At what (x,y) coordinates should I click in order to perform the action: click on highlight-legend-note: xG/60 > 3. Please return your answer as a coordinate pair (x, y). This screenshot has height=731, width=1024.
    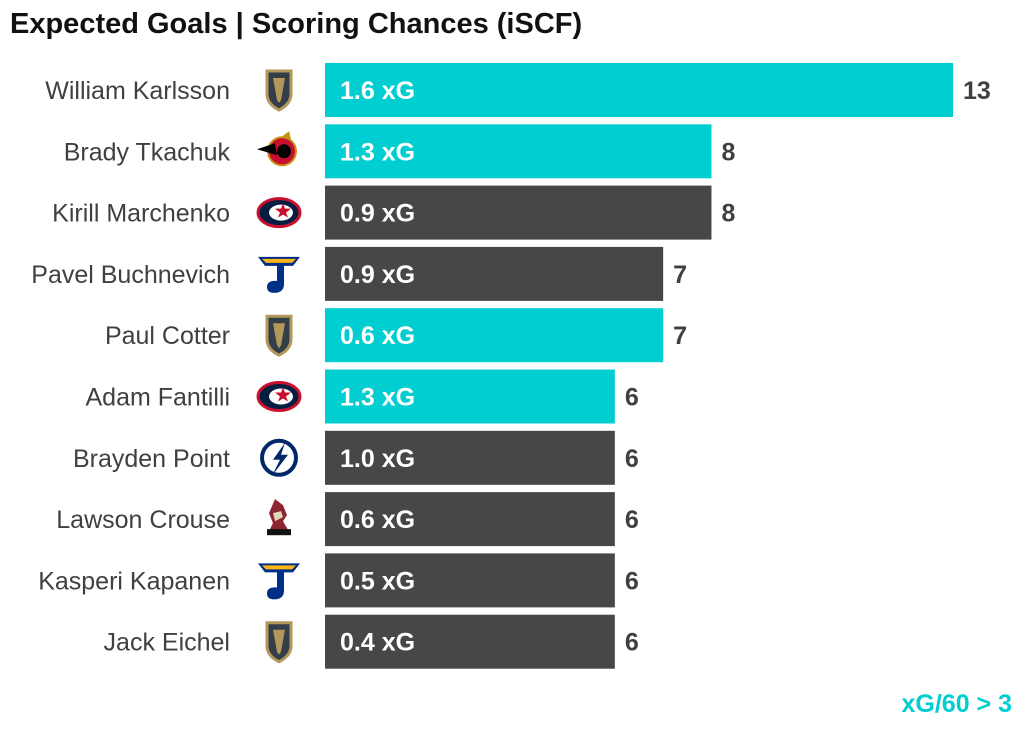
    Looking at the image, I should click on (957, 704).